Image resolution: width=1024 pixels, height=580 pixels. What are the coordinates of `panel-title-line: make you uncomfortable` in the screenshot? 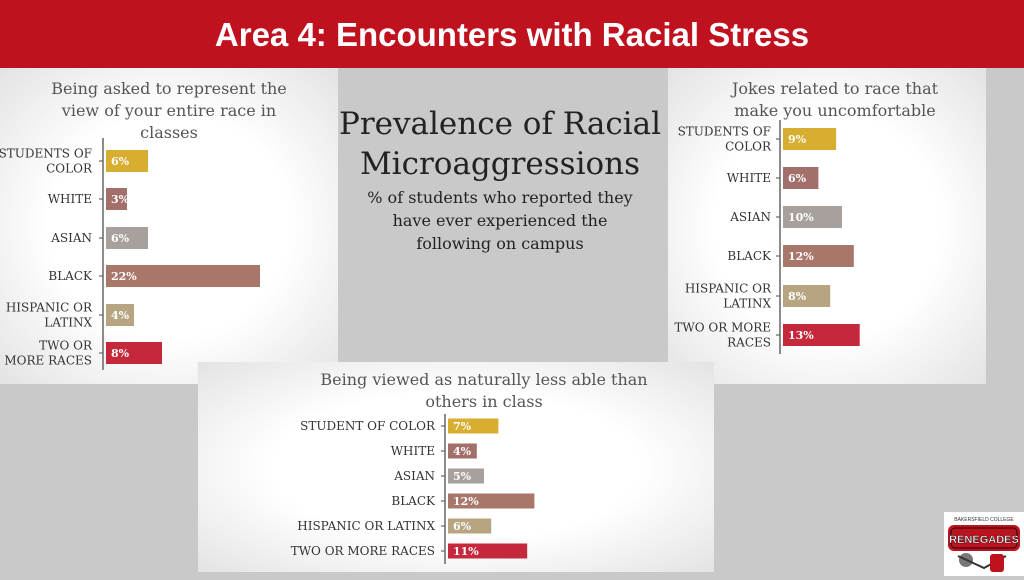 It's located at (835, 110).